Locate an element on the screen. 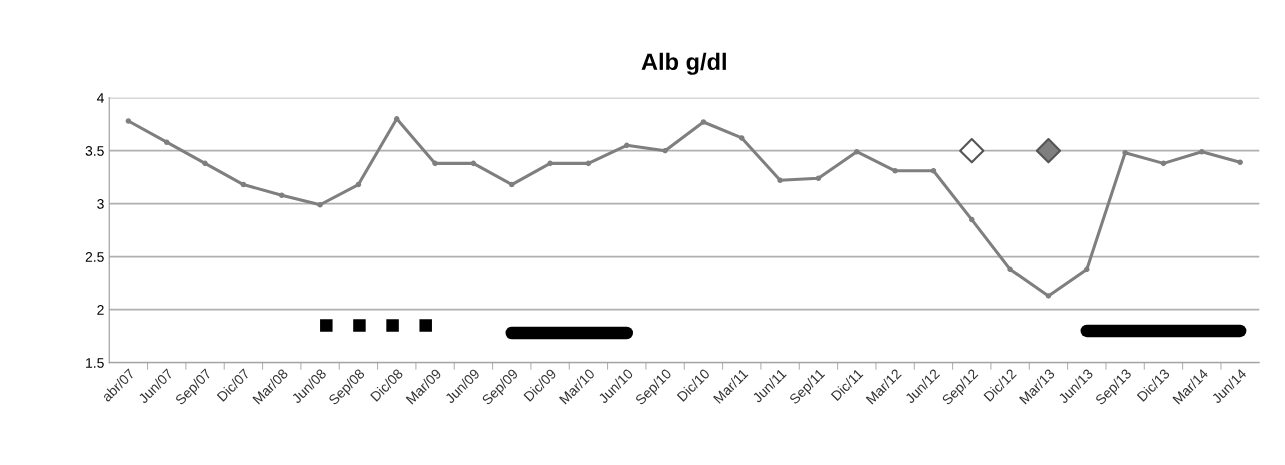 This screenshot has height=465, width=1285. y-tick-label: 2.5 is located at coordinates (94, 257).